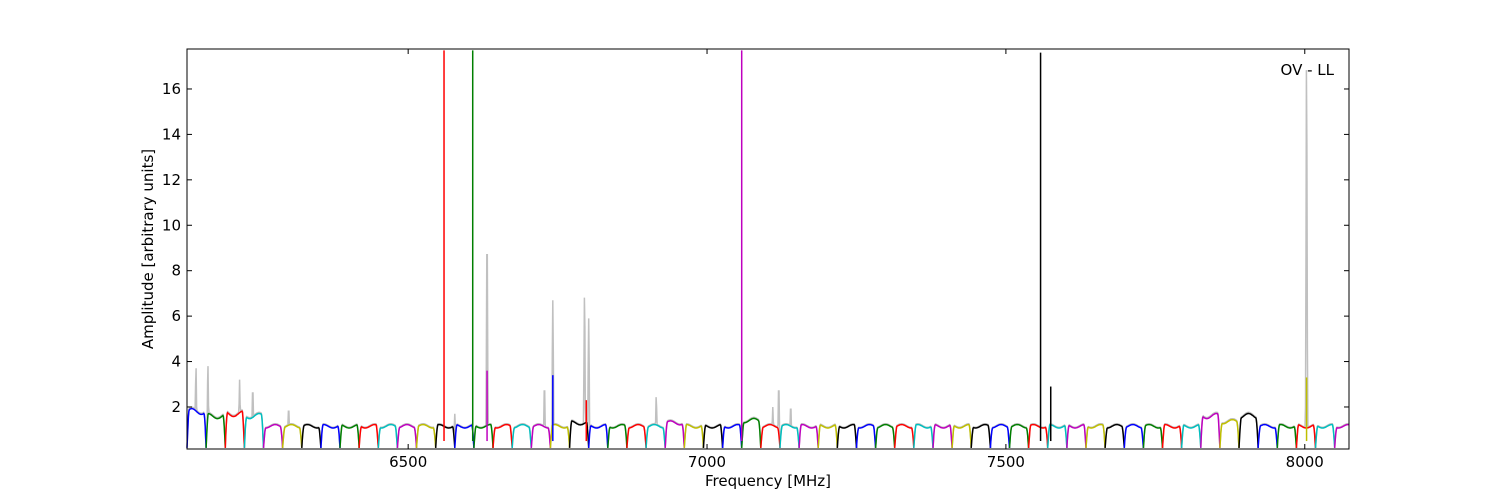 This screenshot has height=504, width=1500. Describe the element at coordinates (1308, 70) in the screenshot. I see `chart-annotation: OV - LL` at that location.